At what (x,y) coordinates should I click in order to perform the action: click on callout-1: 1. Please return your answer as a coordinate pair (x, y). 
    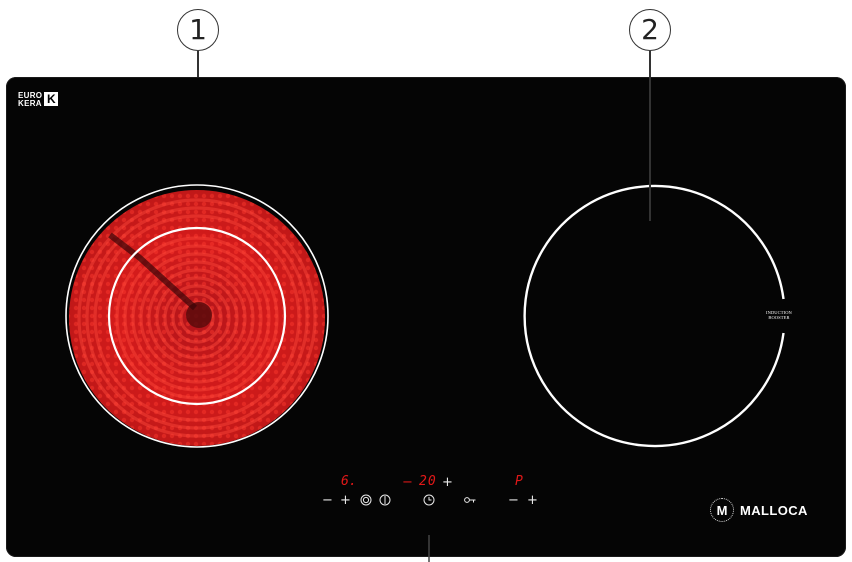
    Looking at the image, I should click on (198, 30).